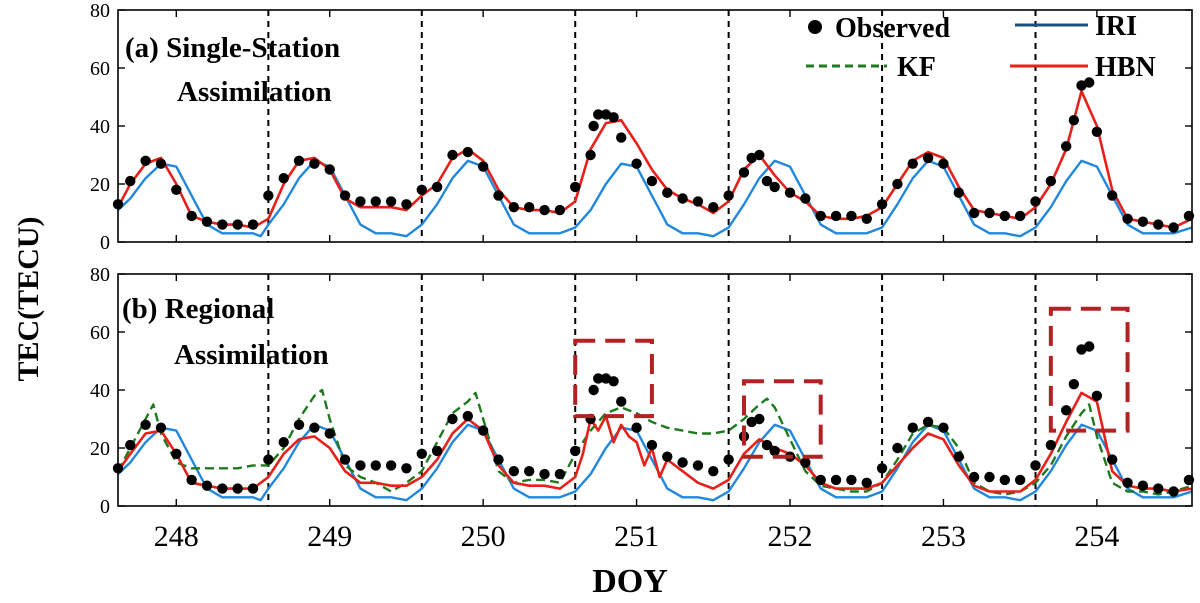  What do you see at coordinates (630, 580) in the screenshot?
I see `x-axis-label: DOY` at bounding box center [630, 580].